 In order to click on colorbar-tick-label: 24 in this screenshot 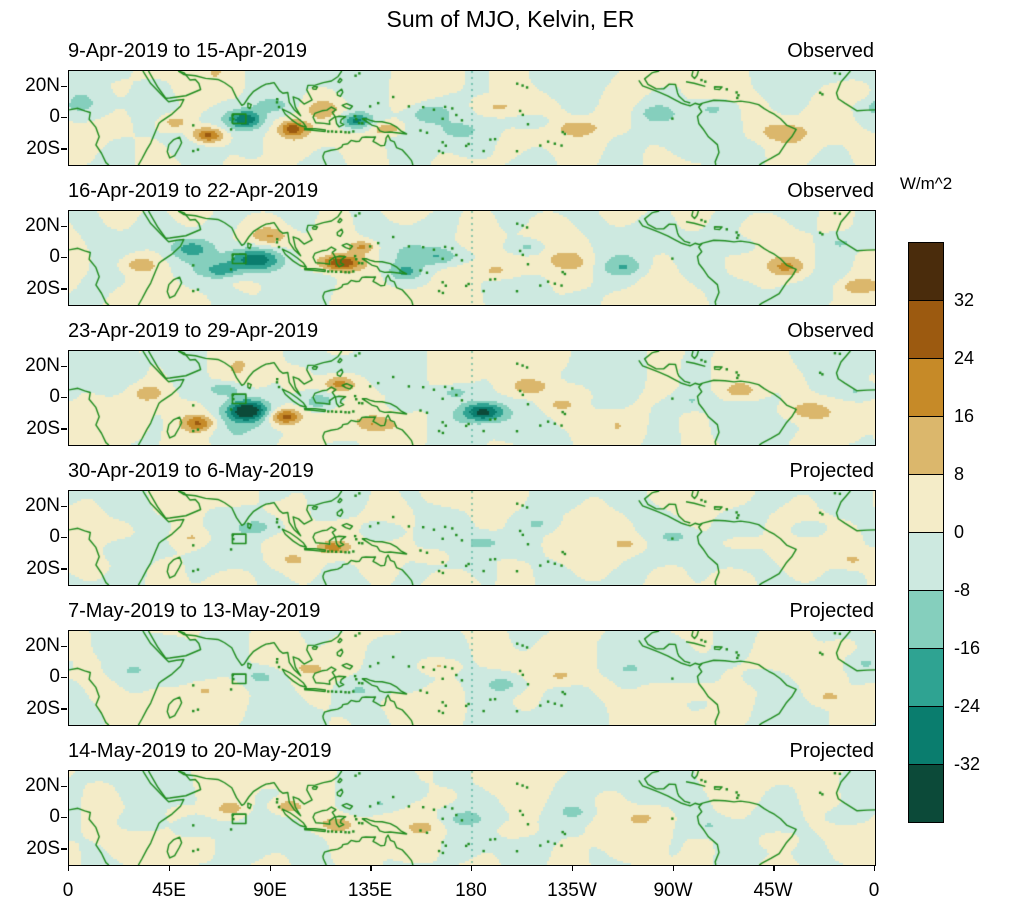, I will do `click(964, 358)`.